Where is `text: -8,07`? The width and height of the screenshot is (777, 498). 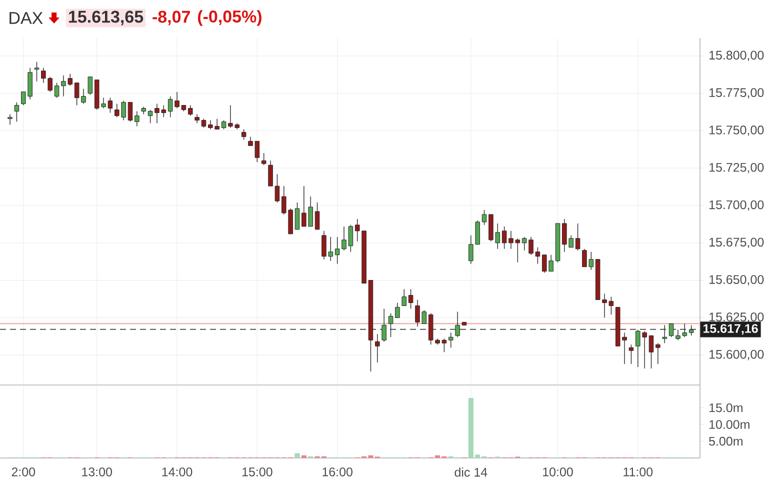 text: -8,07 is located at coordinates (171, 18).